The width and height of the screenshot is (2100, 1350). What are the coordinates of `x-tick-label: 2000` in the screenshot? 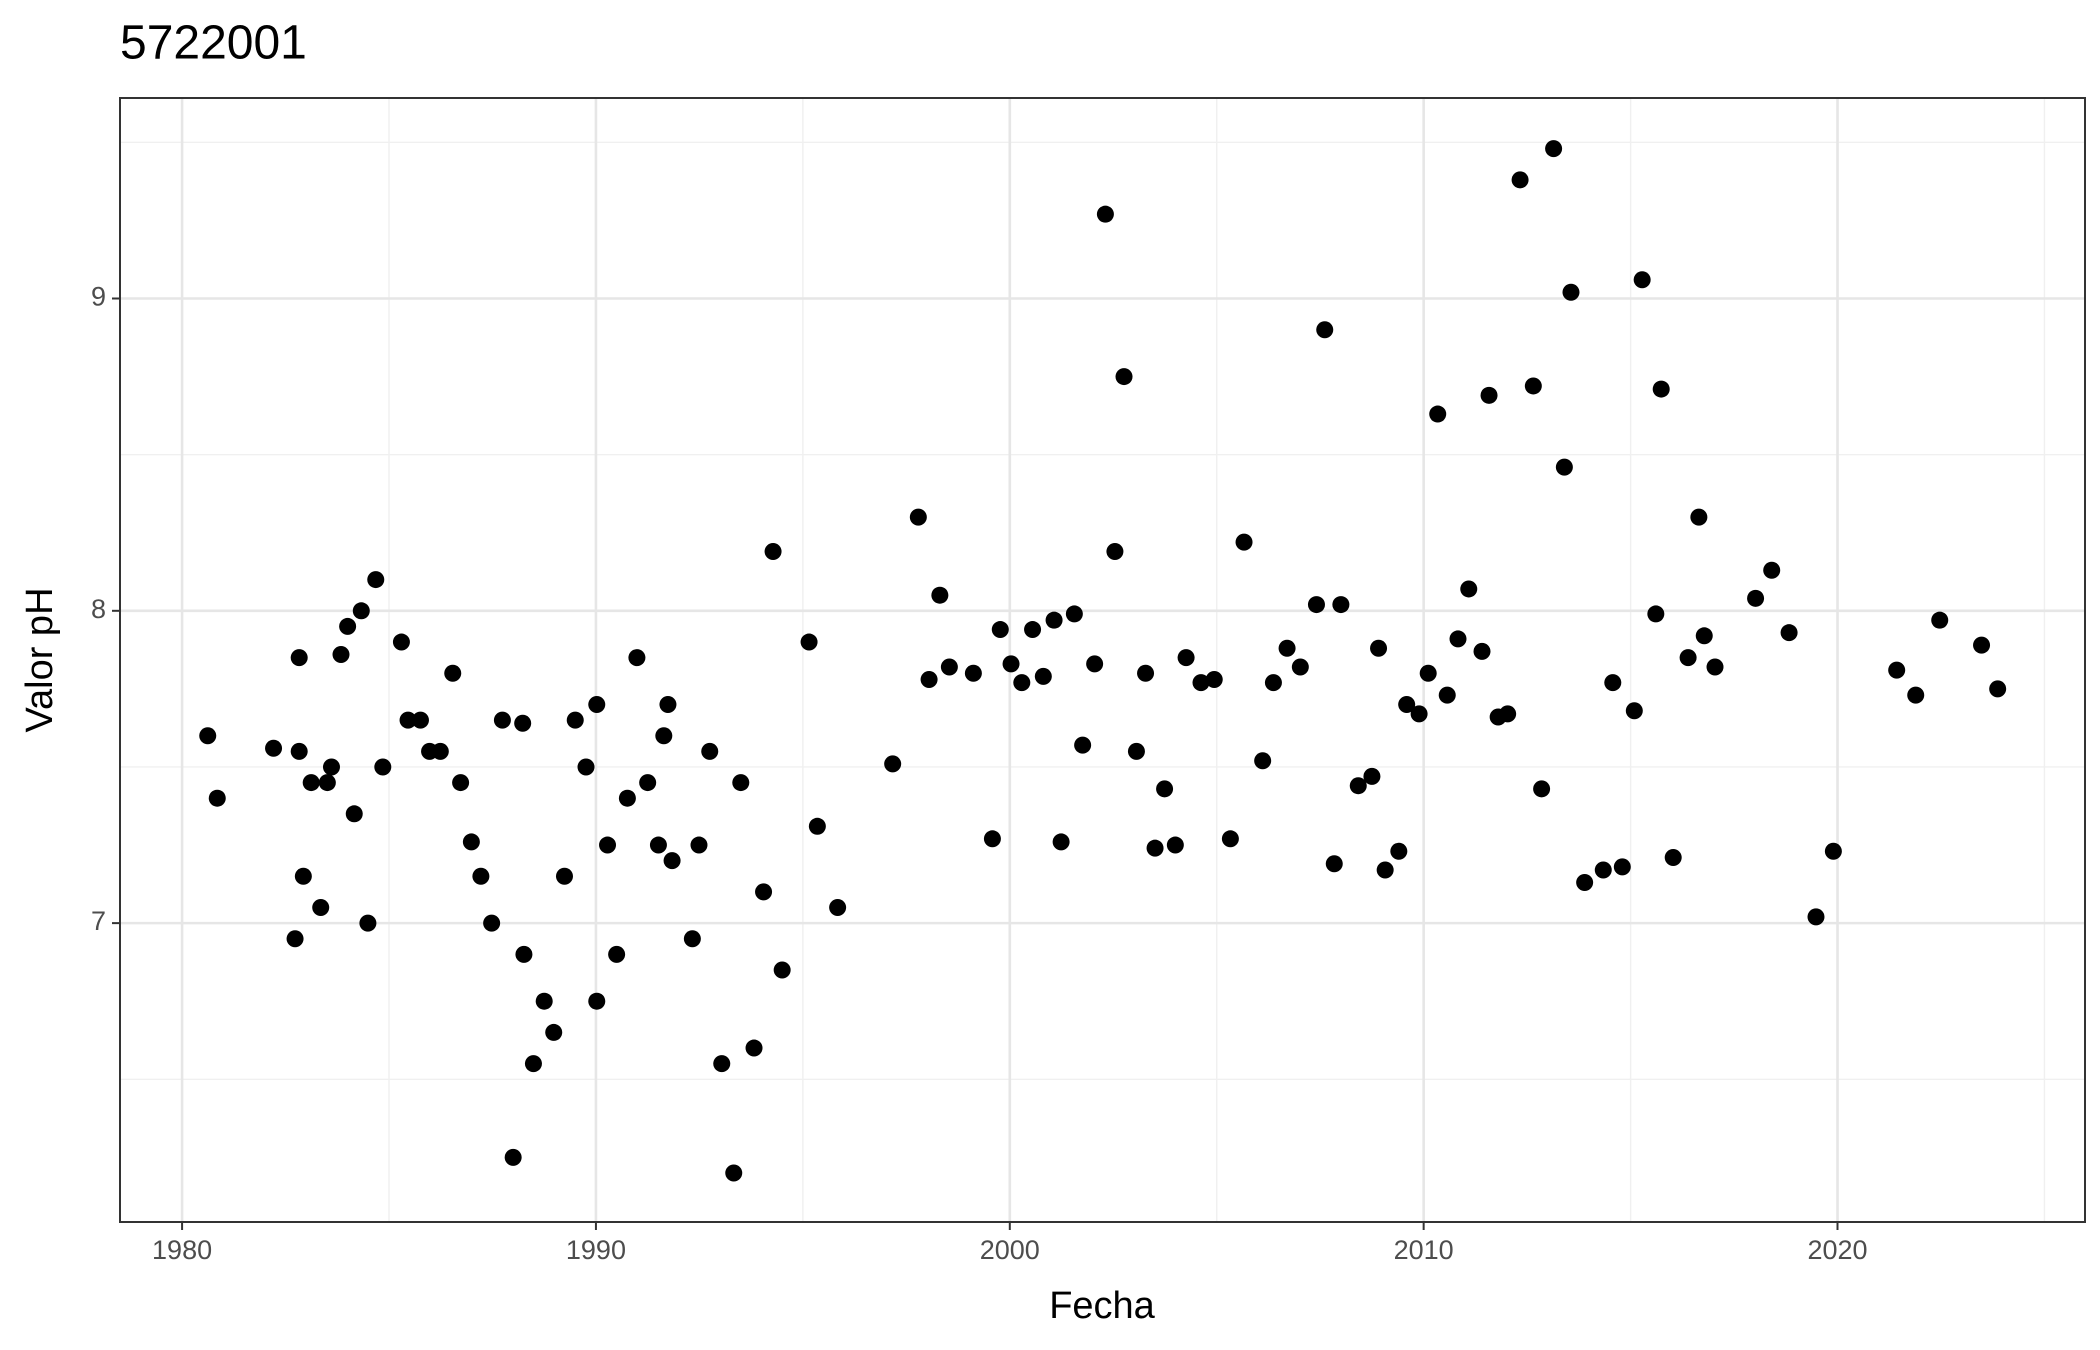 It's located at (1010, 1250).